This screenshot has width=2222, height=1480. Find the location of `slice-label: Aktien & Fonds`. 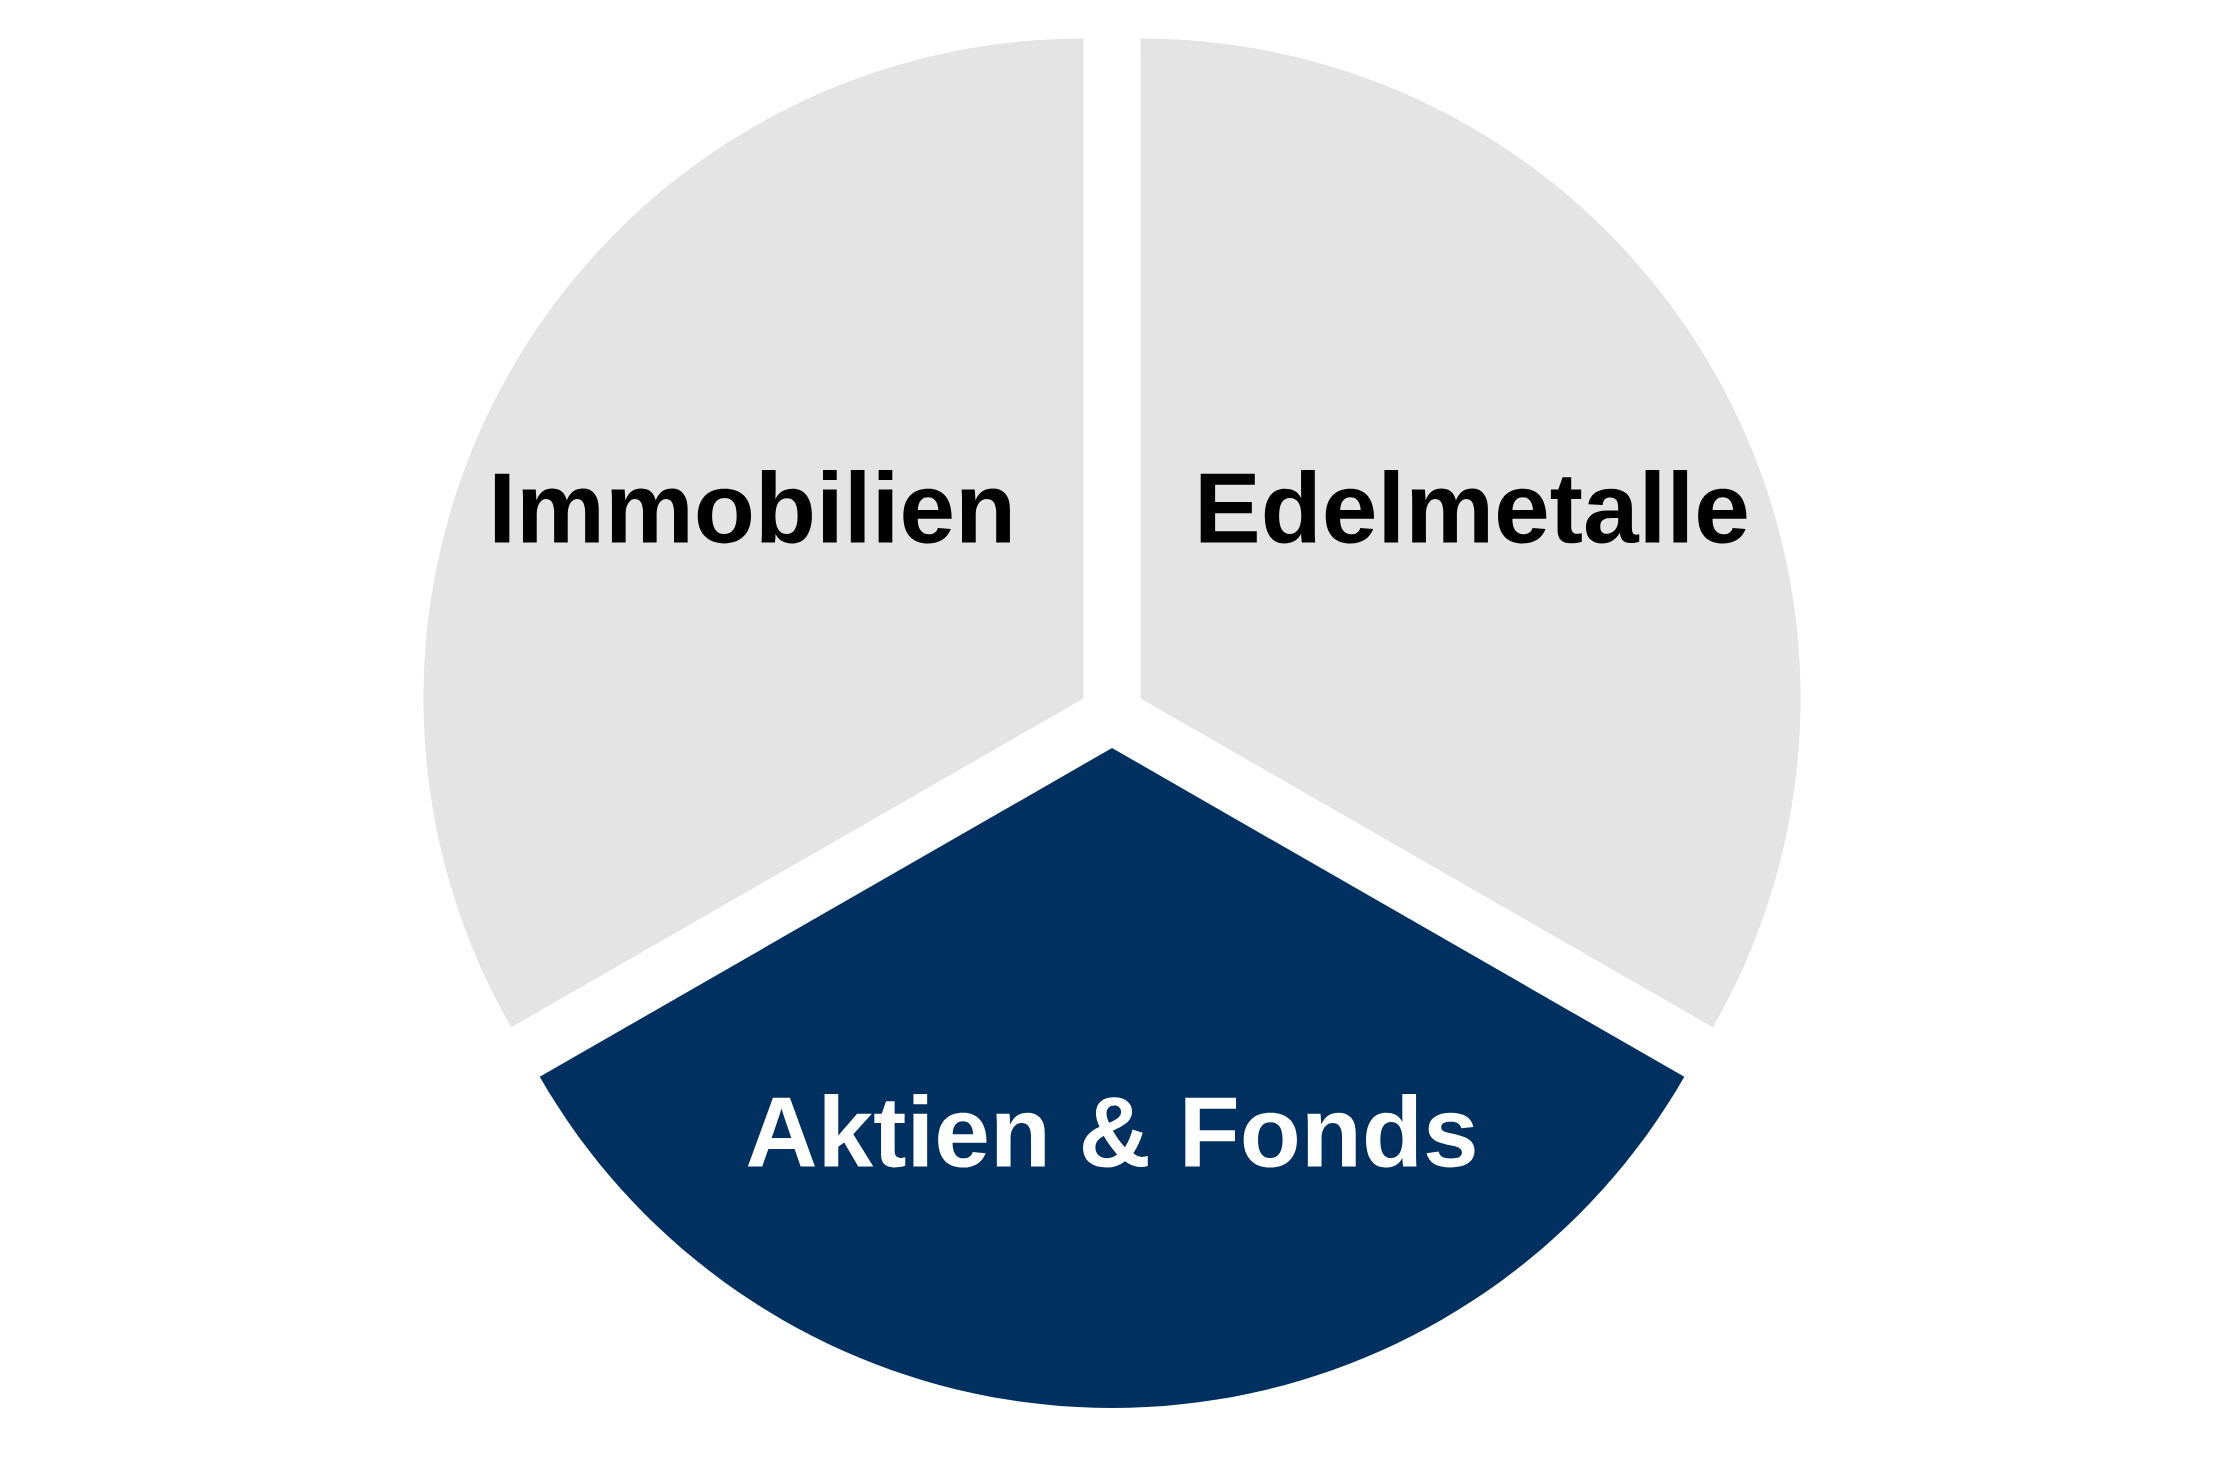

slice-label: Aktien & Fonds is located at coordinates (1111, 1131).